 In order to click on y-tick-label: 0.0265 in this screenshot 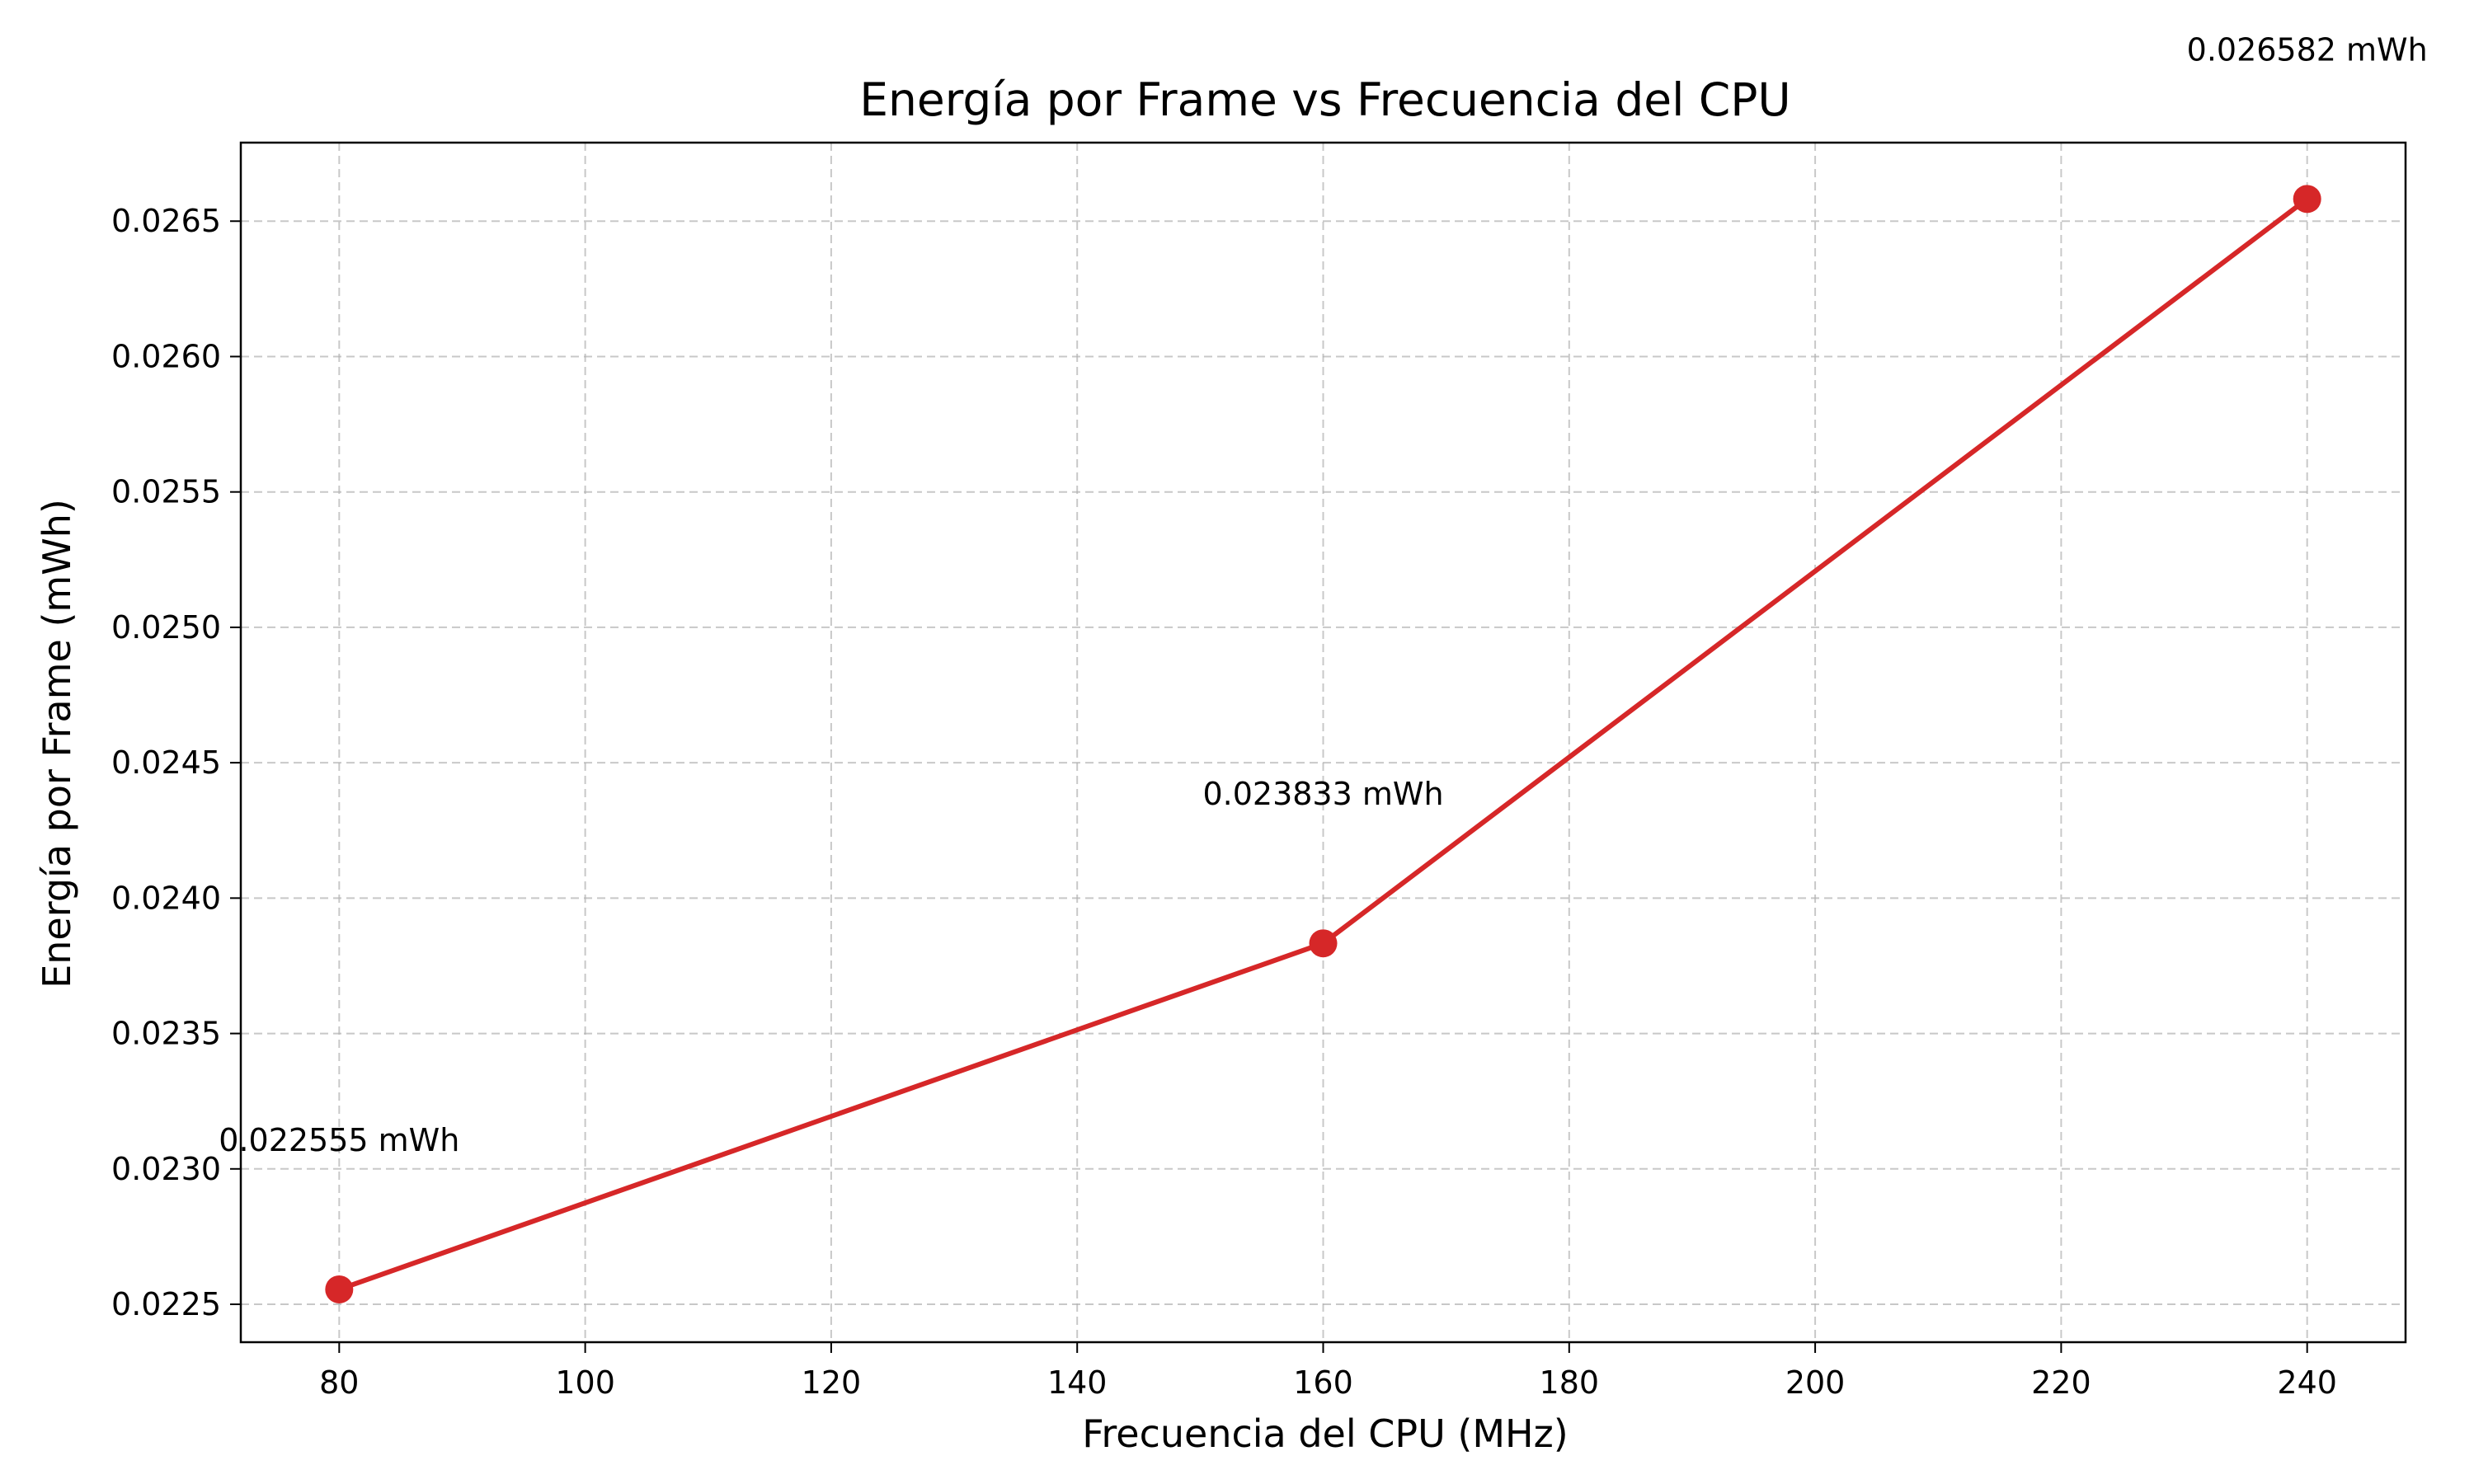, I will do `click(166, 221)`.